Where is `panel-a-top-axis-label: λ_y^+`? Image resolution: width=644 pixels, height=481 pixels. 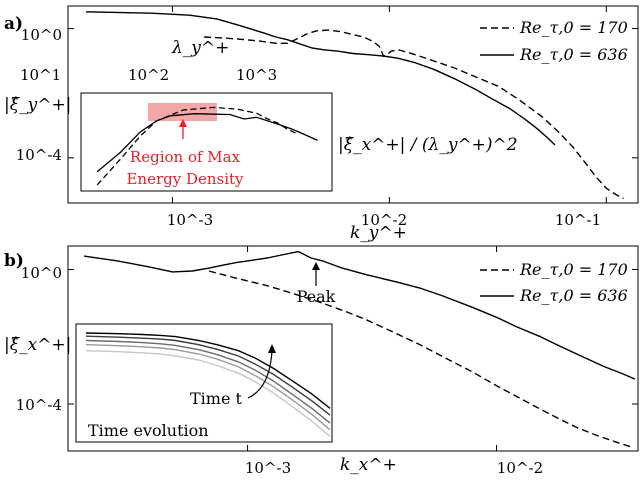 panel-a-top-axis-label: λ_y^+ is located at coordinates (200, 48).